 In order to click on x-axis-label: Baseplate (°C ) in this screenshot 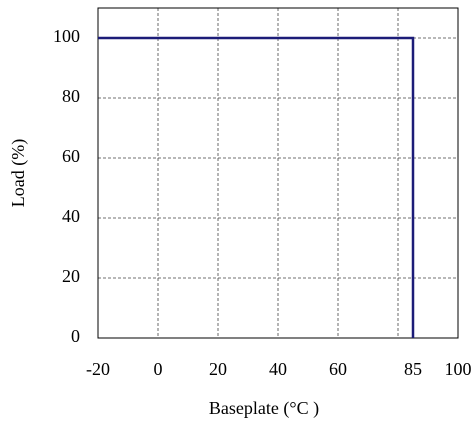, I will do `click(264, 408)`.